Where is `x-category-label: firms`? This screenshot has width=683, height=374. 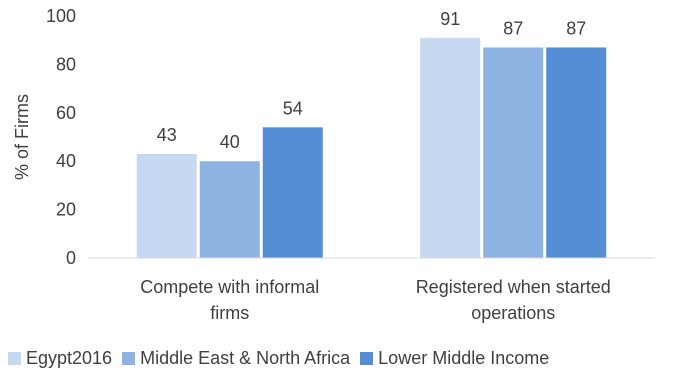
x-category-label: firms is located at coordinates (229, 313).